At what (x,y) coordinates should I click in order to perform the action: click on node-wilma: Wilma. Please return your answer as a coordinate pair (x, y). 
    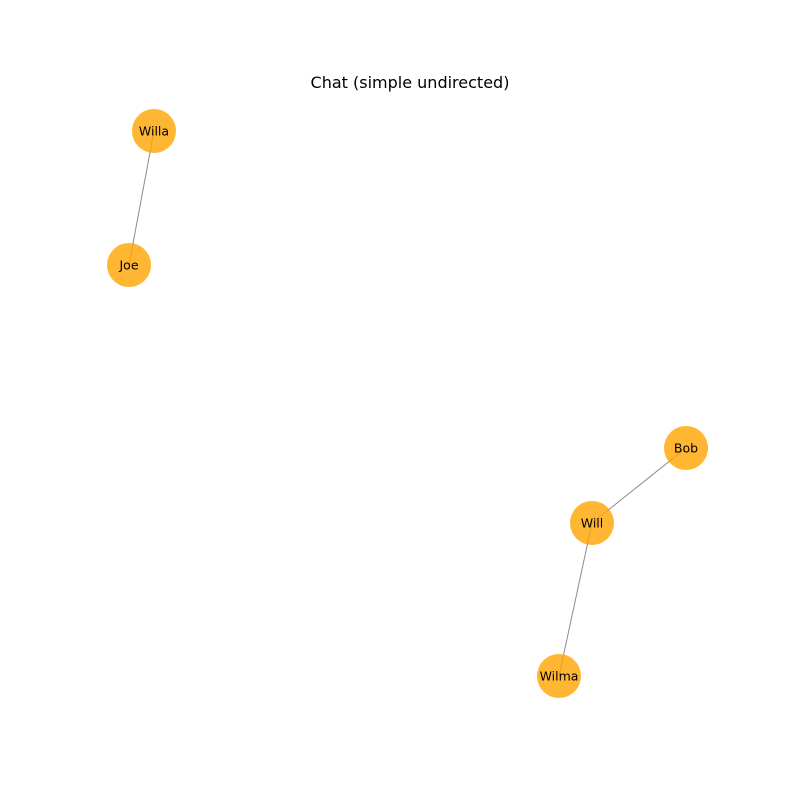
    Looking at the image, I should click on (559, 676).